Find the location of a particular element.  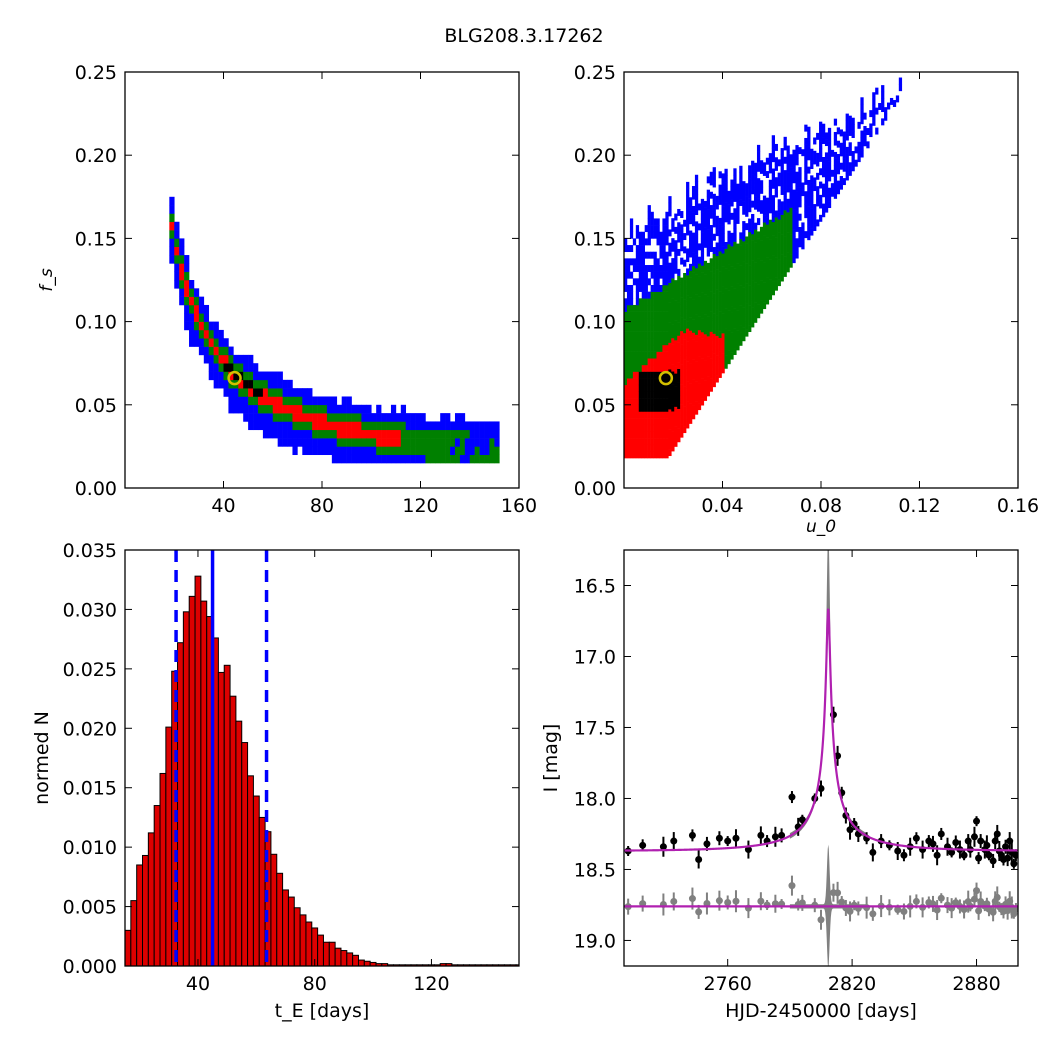

p1-ylabel: f_s is located at coordinates (47, 279).